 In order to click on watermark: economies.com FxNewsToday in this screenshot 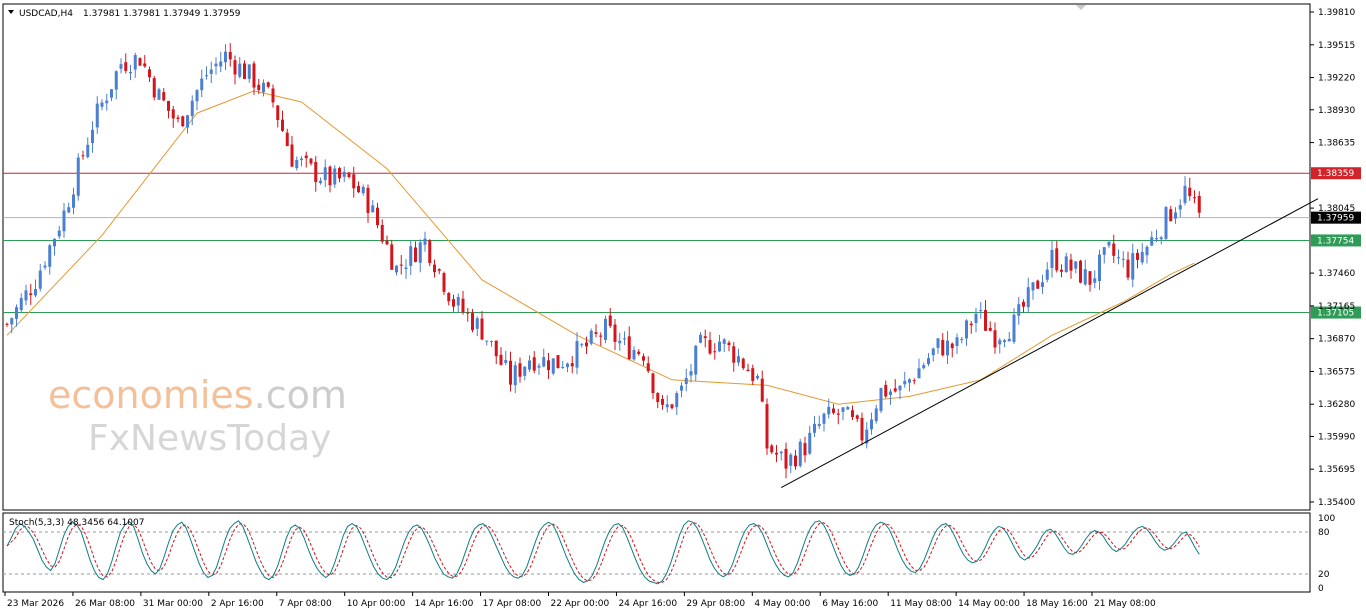, I will do `click(197, 416)`.